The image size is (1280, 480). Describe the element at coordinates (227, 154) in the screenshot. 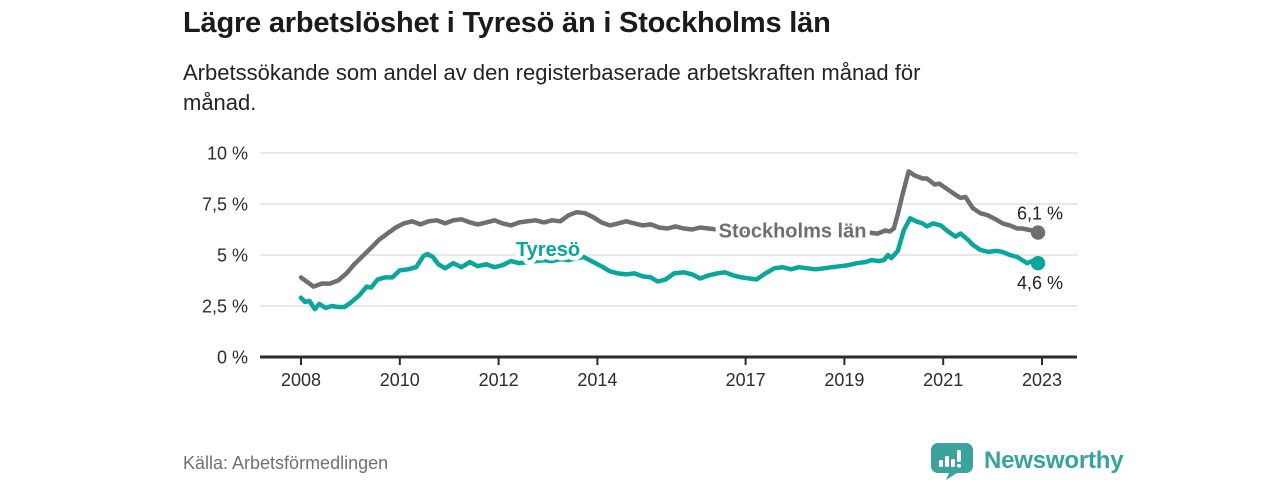

I see `y-tick-label: 10 %` at that location.